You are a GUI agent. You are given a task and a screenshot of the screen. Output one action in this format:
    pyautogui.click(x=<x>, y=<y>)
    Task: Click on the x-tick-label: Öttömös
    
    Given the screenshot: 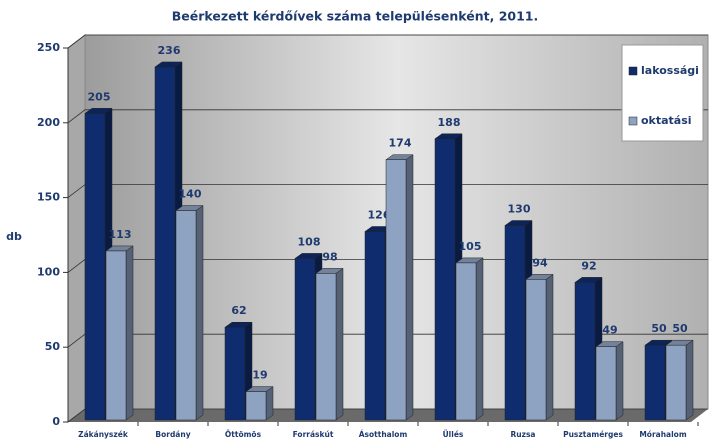 What is the action you would take?
    pyautogui.click(x=243, y=434)
    